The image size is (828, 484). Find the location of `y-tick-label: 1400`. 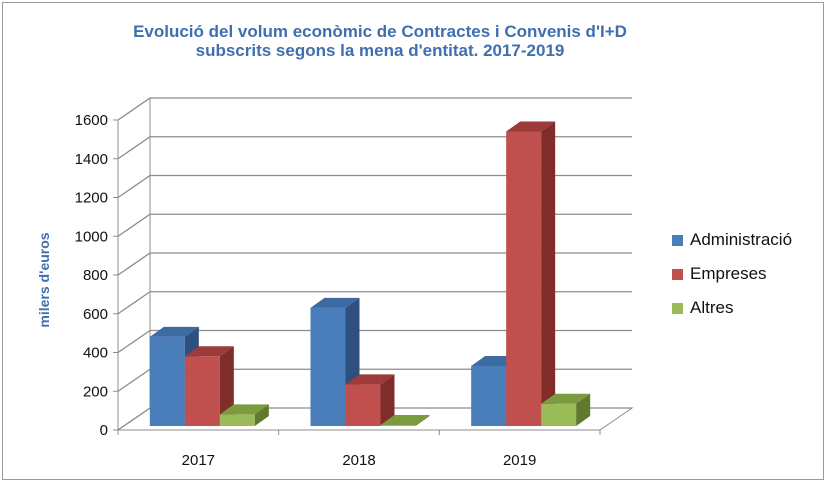

y-tick-label: 1400 is located at coordinates (91, 159).